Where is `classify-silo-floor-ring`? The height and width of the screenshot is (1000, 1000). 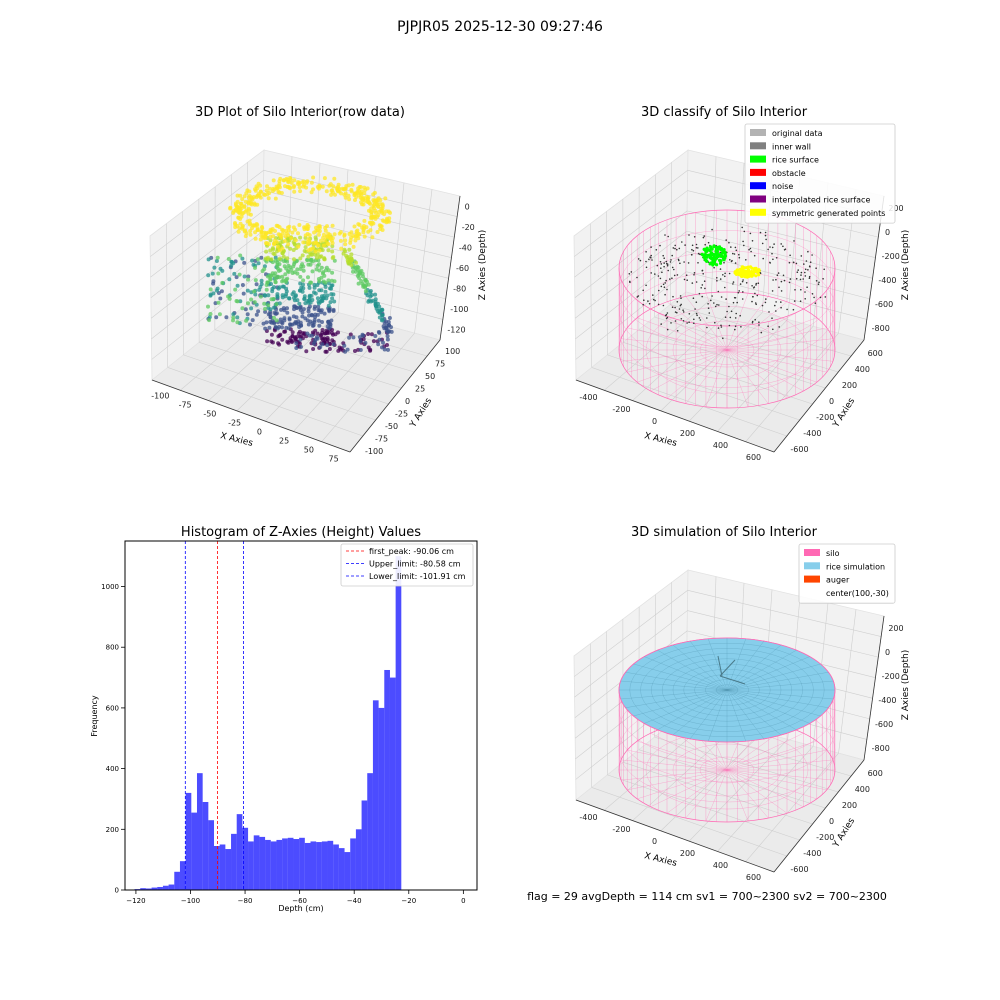
classify-silo-floor-ring is located at coordinates (727, 350).